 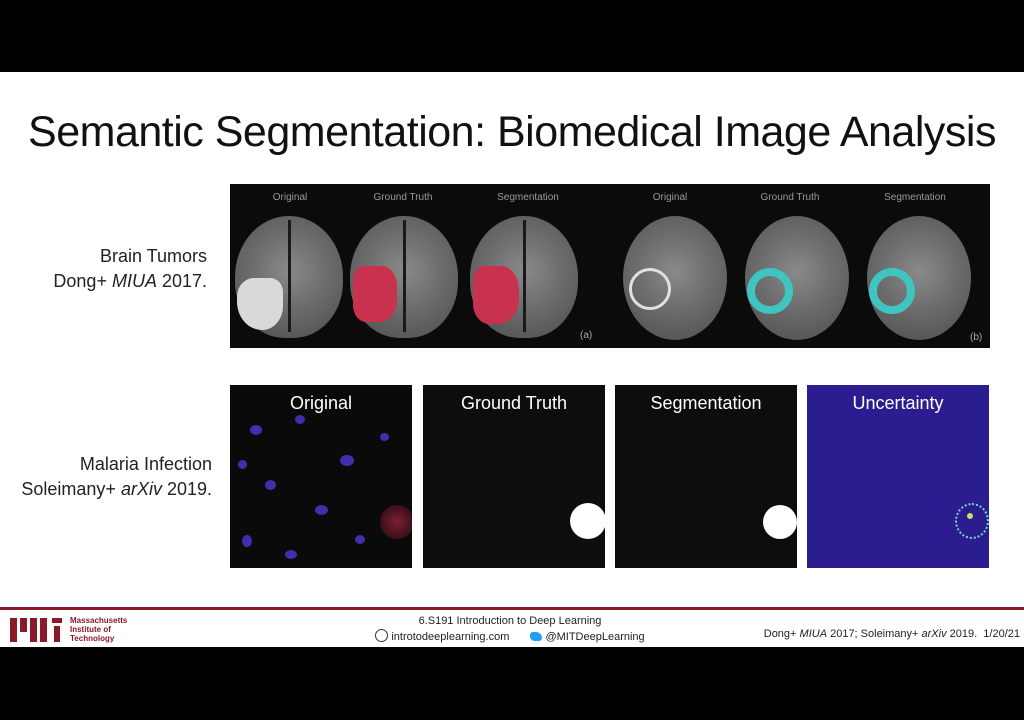 I want to click on brain-segmentation-a, so click(x=524, y=277).